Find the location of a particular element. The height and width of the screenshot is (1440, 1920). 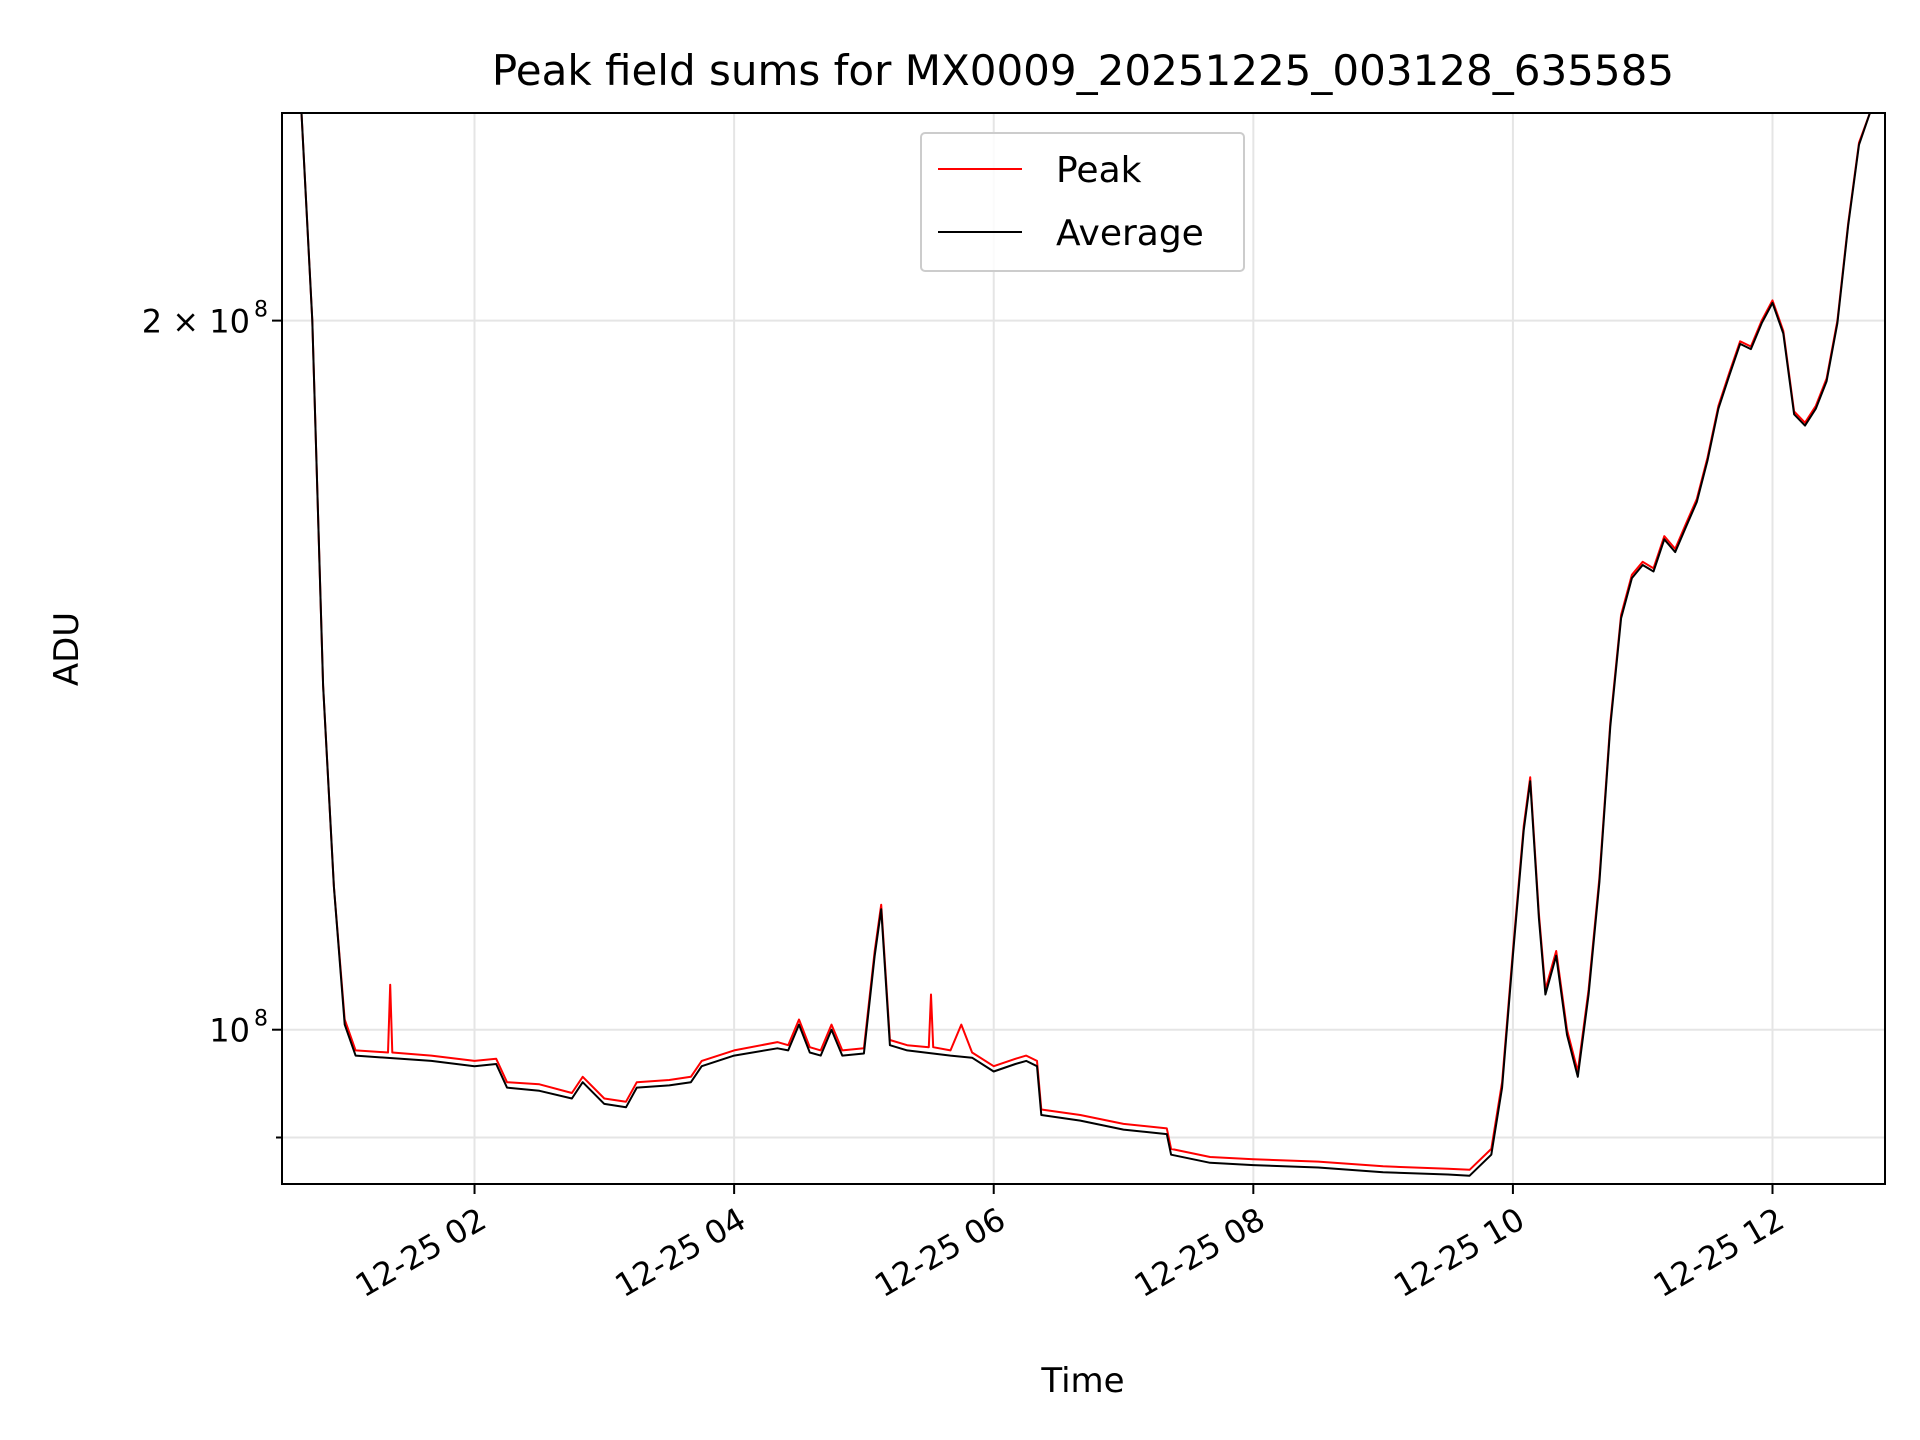

y-tick-label: 2 × 10 is located at coordinates (196, 322).